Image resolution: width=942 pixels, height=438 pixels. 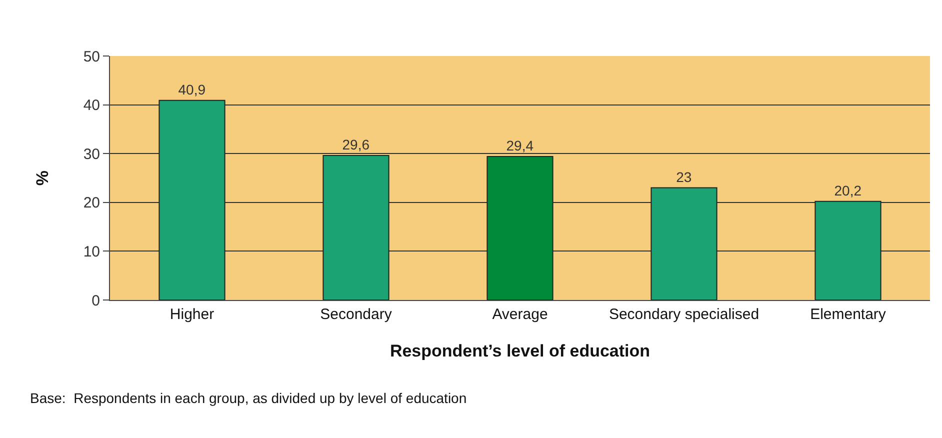 What do you see at coordinates (96, 301) in the screenshot?
I see `y-tick-label: 0` at bounding box center [96, 301].